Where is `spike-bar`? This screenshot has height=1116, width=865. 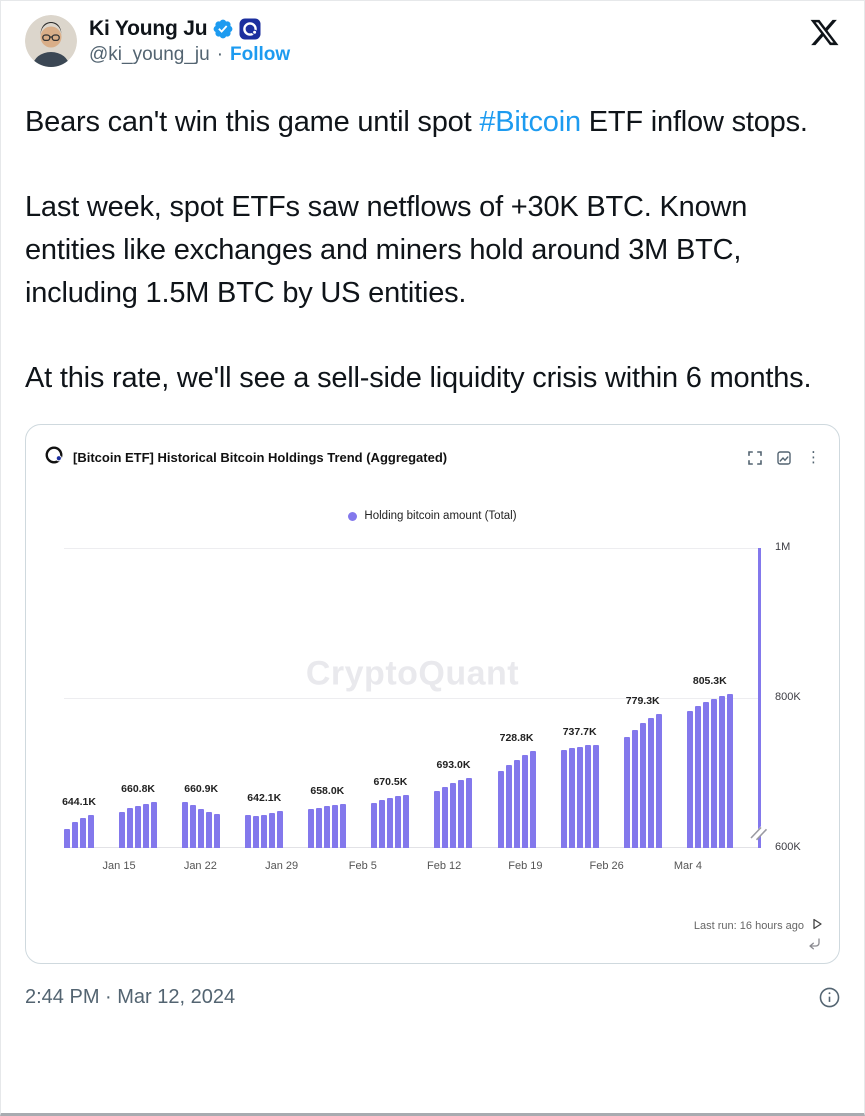 spike-bar is located at coordinates (759, 698).